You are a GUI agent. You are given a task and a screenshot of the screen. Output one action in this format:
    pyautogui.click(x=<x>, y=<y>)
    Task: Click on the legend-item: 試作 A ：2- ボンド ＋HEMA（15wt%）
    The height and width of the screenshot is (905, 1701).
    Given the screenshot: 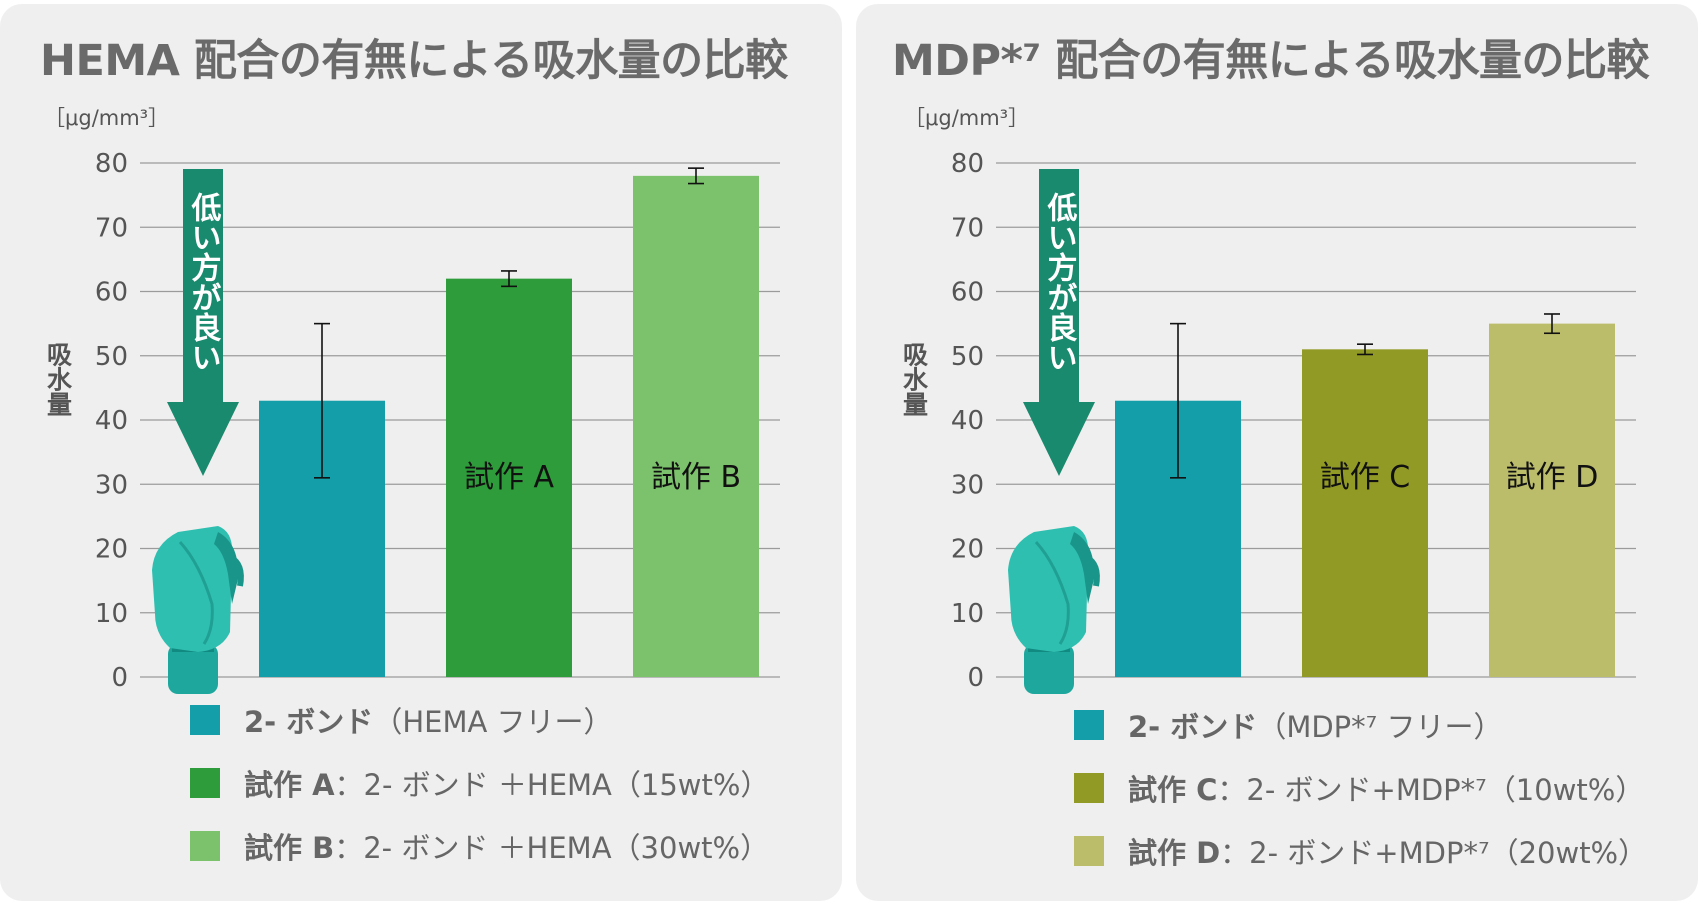 What is the action you would take?
    pyautogui.click(x=479, y=784)
    